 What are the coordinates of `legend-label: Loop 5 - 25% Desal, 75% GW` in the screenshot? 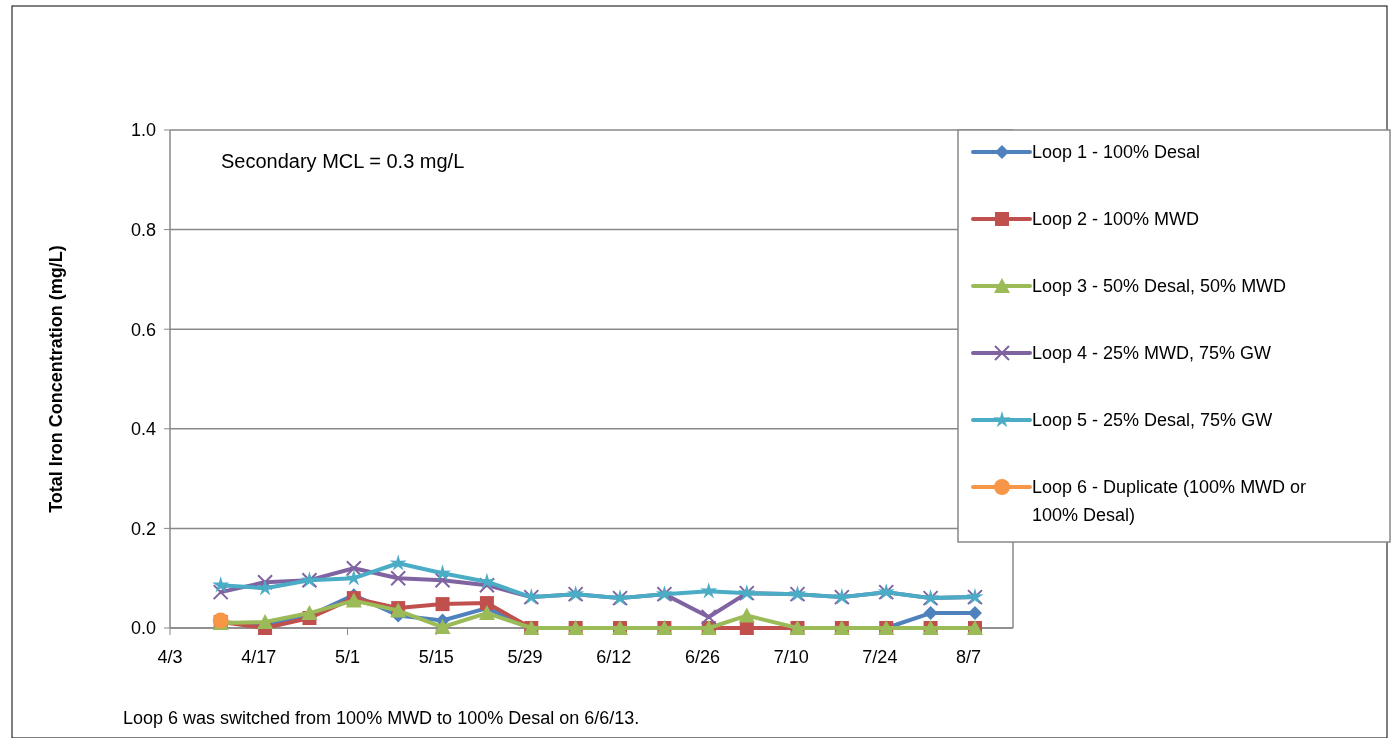 It's located at (1152, 420).